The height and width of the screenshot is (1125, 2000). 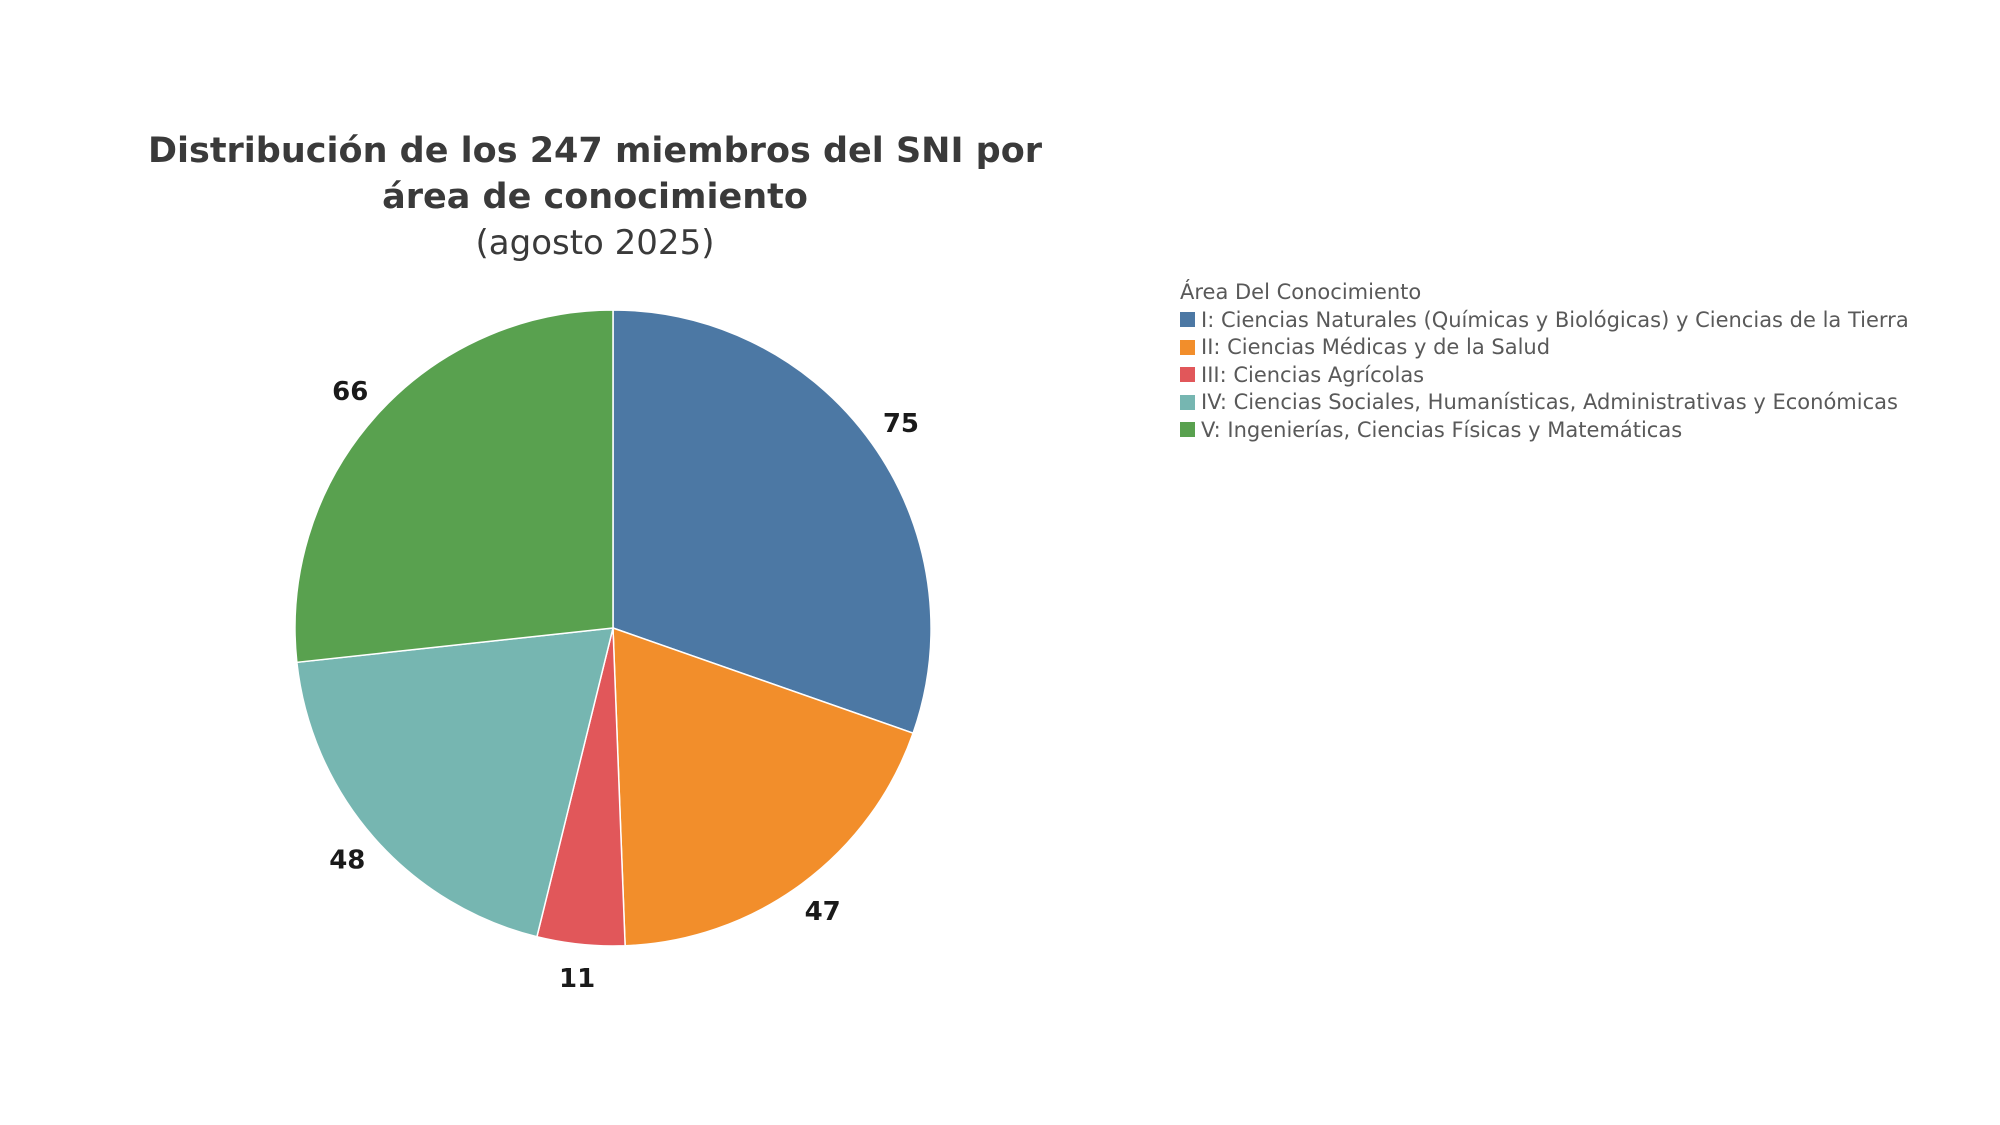 What do you see at coordinates (901, 424) in the screenshot?
I see `slice-value-label-1: 75` at bounding box center [901, 424].